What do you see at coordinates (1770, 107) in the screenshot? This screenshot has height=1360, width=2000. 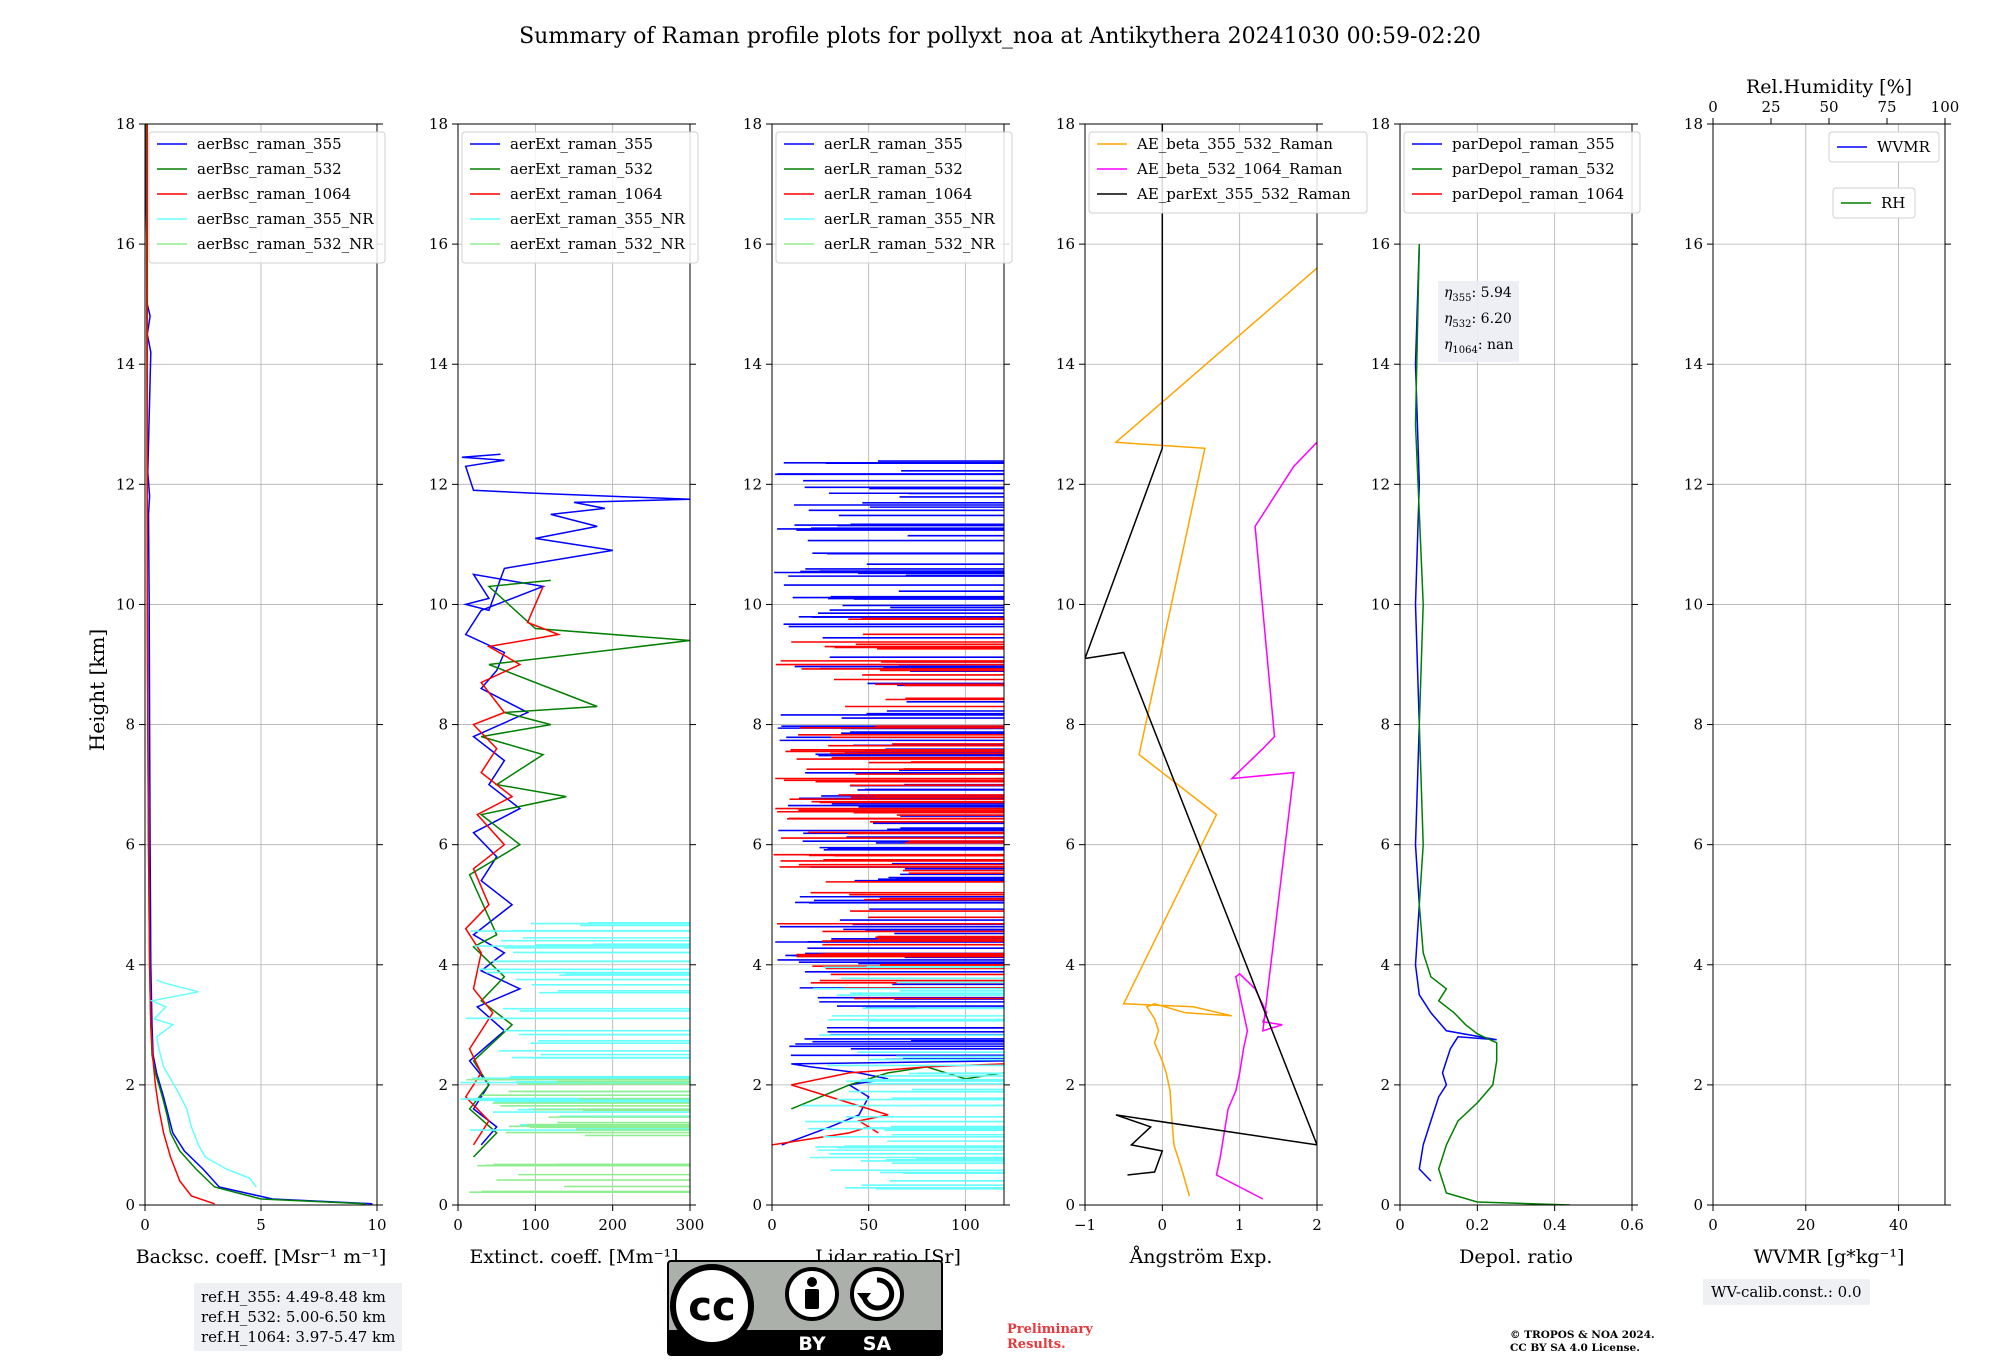 I see `top-x-tick-label: 25` at bounding box center [1770, 107].